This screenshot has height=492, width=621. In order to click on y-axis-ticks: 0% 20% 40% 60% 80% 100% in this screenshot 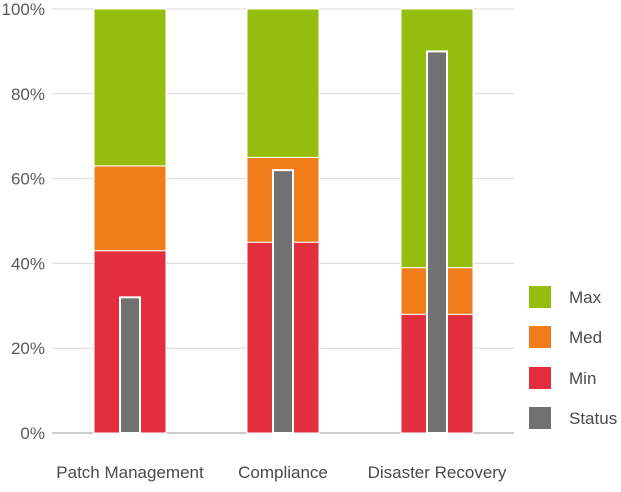, I will do `click(23, 221)`.